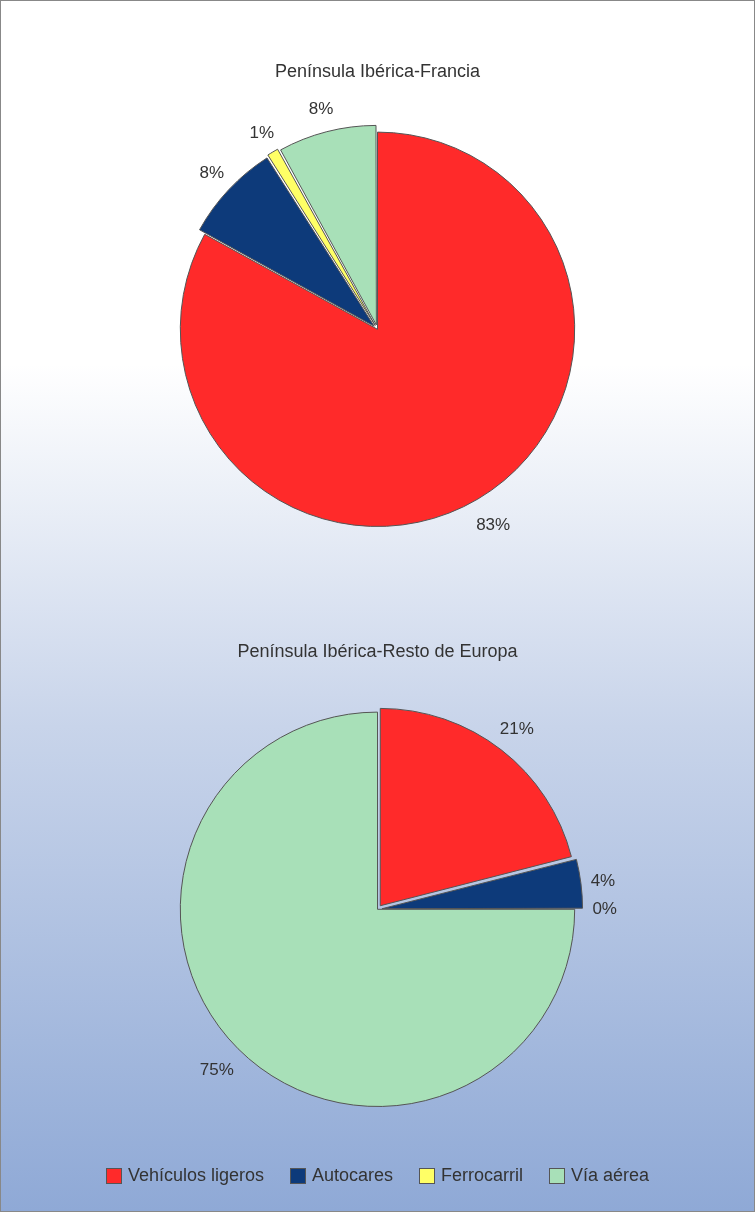 Image resolution: width=755 pixels, height=1212 pixels. What do you see at coordinates (216, 1069) in the screenshot?
I see `data-label: 75%` at bounding box center [216, 1069].